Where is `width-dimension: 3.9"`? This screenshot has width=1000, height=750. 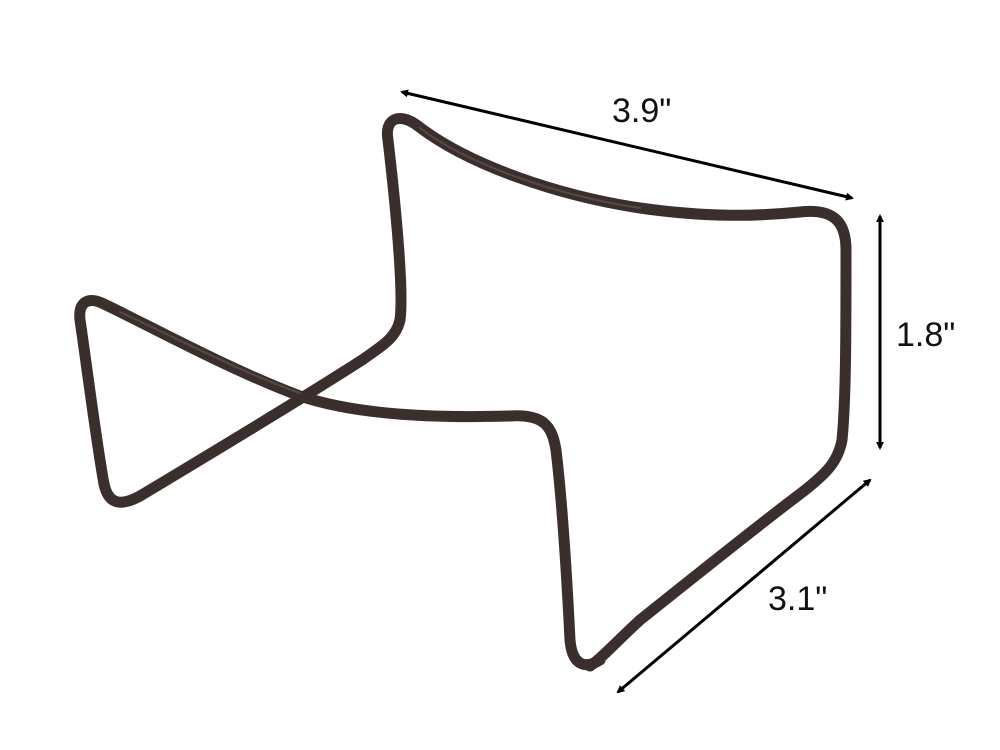
width-dimension: 3.9" is located at coordinates (627, 145).